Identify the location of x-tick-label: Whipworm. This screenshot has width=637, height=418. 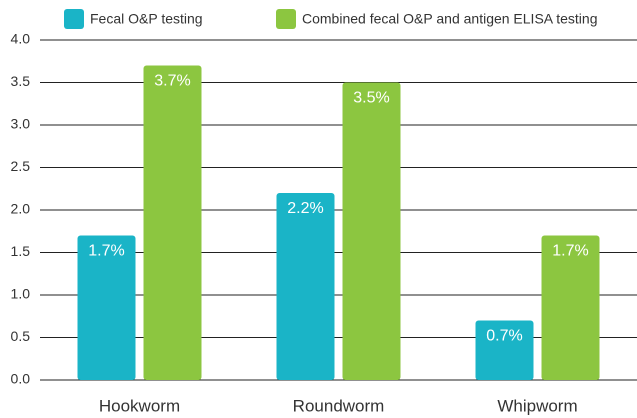
(537, 405).